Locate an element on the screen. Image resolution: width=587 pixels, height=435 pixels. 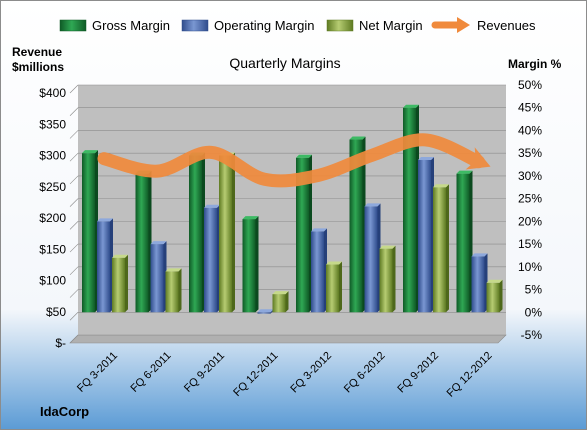
left-tick-label: $350 is located at coordinates (52, 124).